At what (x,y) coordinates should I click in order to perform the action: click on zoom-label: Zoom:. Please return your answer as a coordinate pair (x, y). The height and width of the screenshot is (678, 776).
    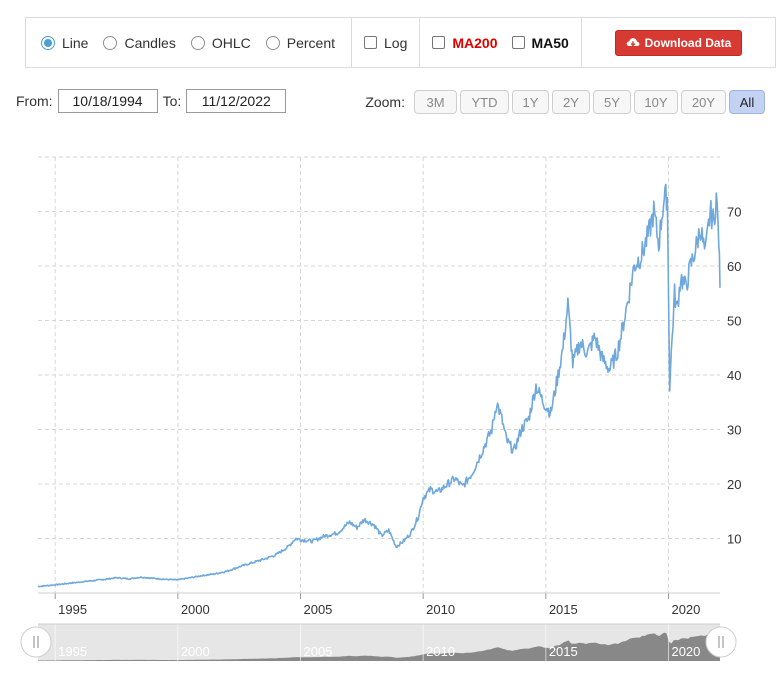
    Looking at the image, I should click on (385, 102).